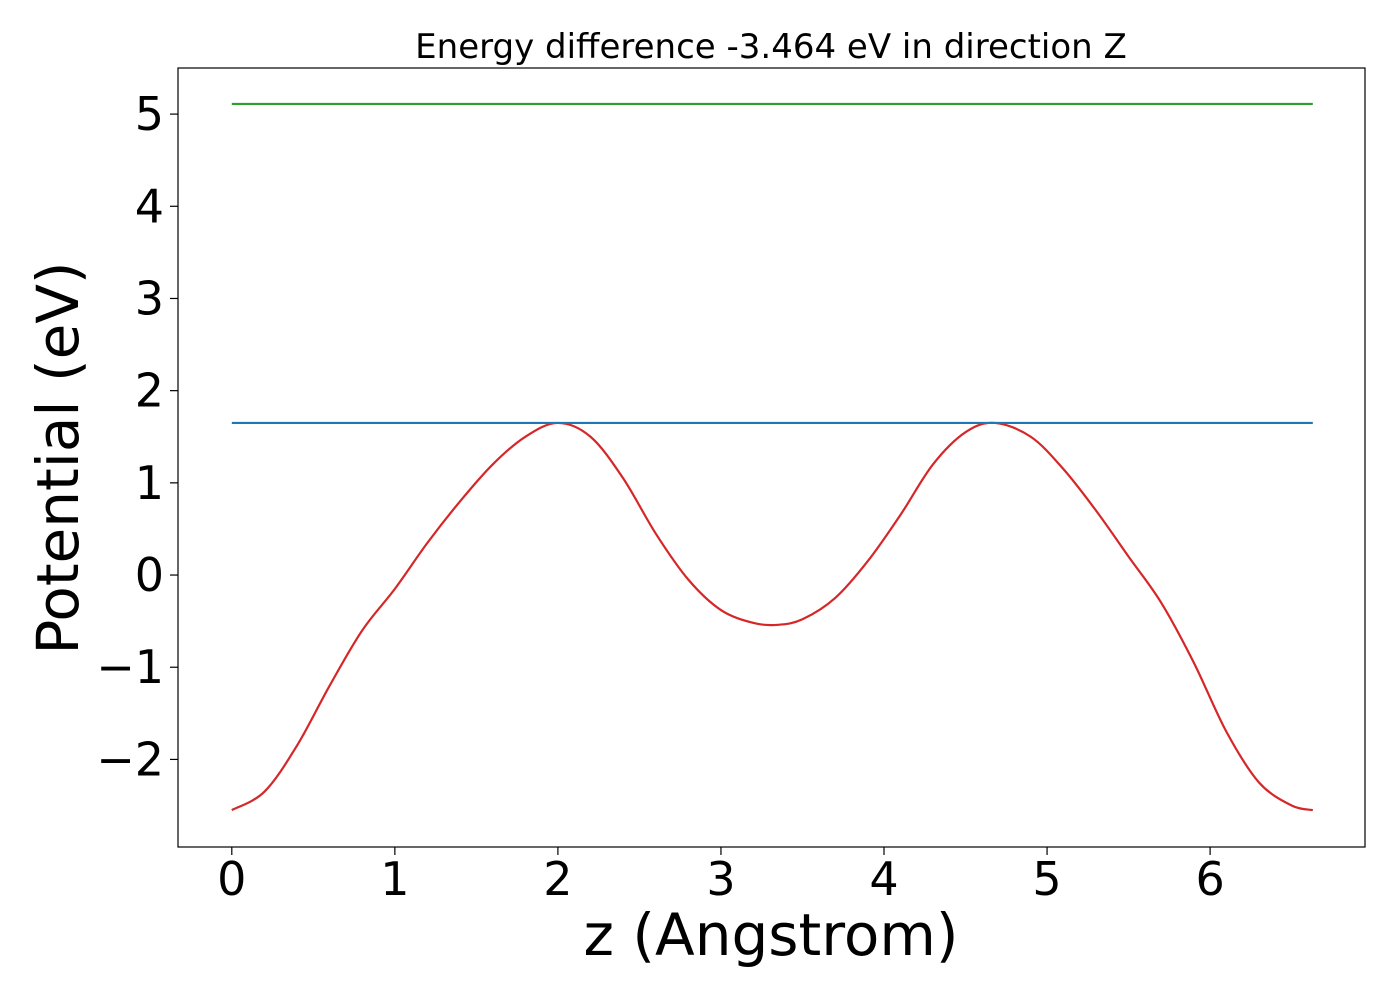 This screenshot has width=1400, height=1000. What do you see at coordinates (231, 879) in the screenshot?
I see `x-tick-label: 0` at bounding box center [231, 879].